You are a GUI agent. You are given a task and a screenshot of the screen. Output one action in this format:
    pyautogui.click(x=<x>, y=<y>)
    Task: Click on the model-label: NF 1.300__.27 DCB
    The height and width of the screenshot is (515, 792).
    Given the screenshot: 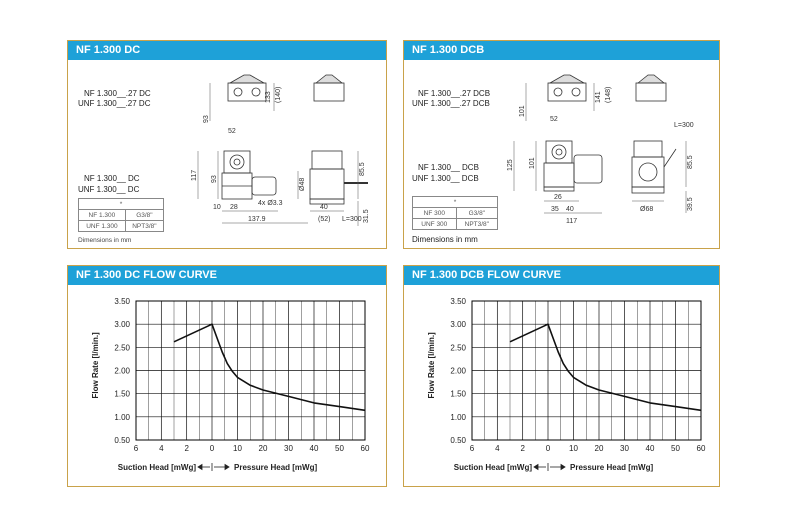 What is the action you would take?
    pyautogui.click(x=454, y=93)
    